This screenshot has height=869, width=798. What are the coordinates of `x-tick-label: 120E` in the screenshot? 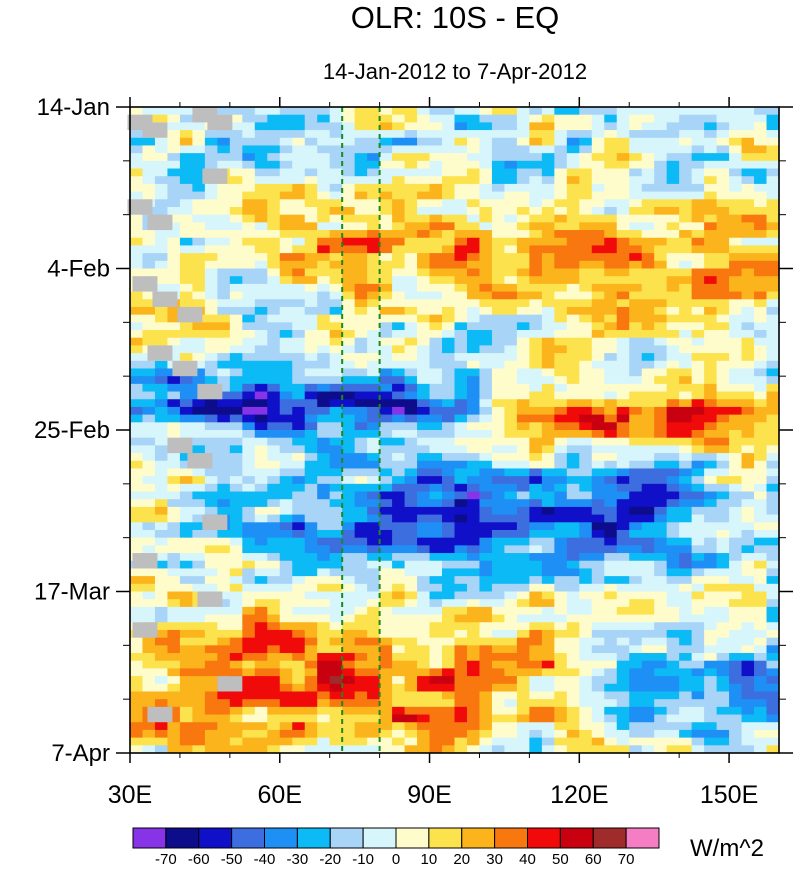 It's located at (579, 795).